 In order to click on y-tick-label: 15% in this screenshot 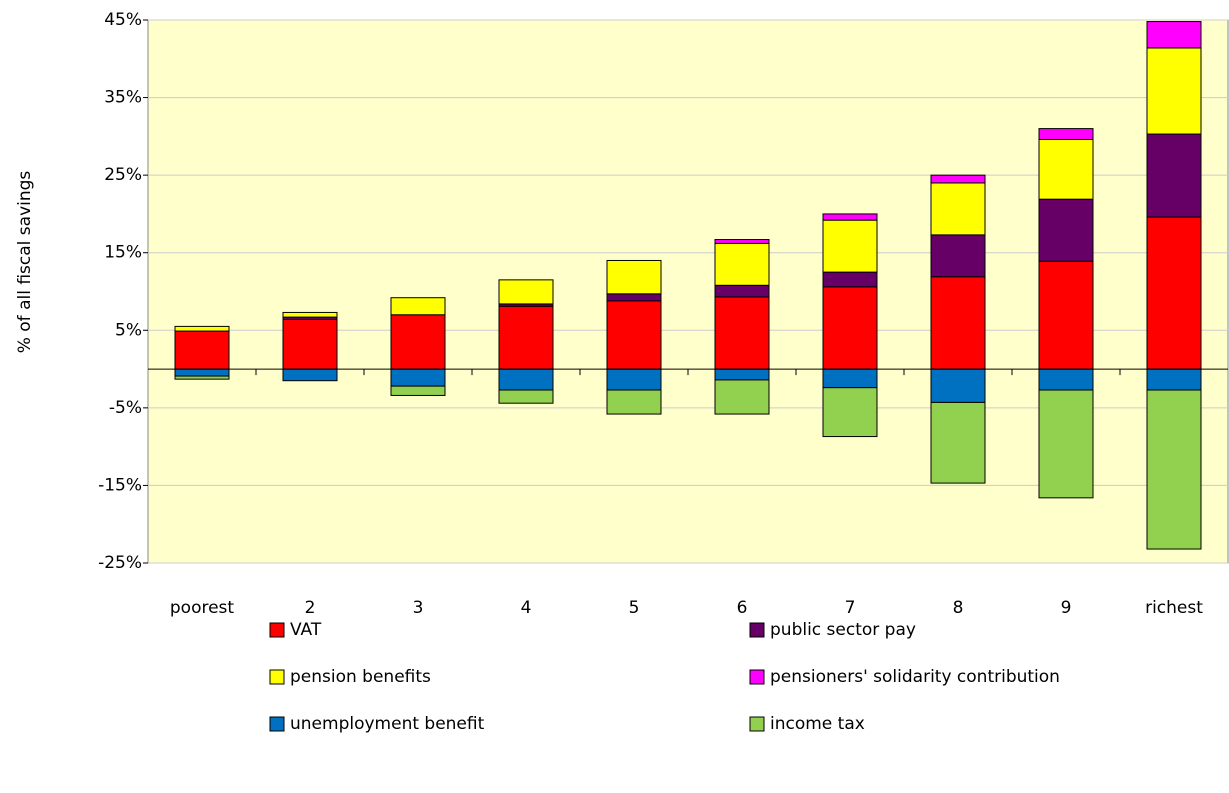, I will do `click(123, 253)`.